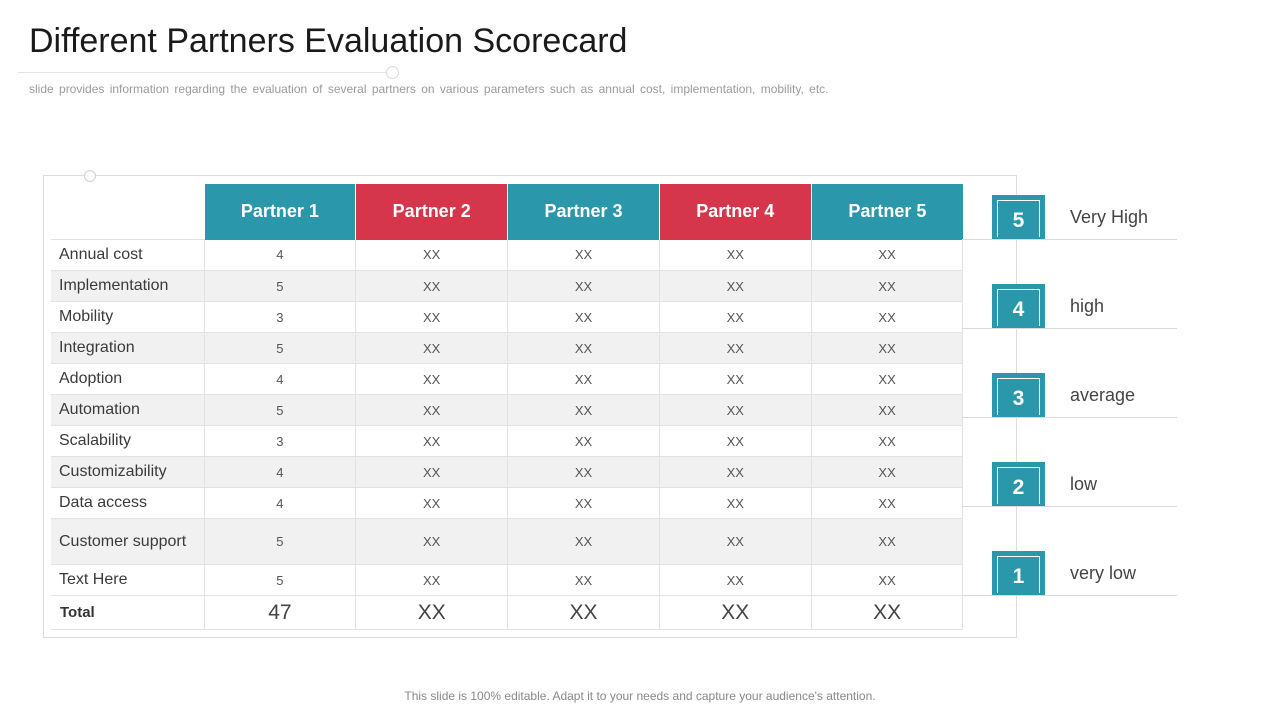 This screenshot has width=1280, height=720. Describe the element at coordinates (1018, 573) in the screenshot. I see `legend-score-box: 1` at that location.